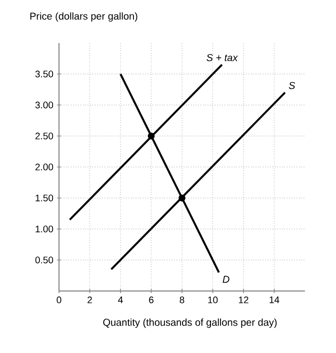  What do you see at coordinates (213, 300) in the screenshot?
I see `x-tick-label: 10` at bounding box center [213, 300].